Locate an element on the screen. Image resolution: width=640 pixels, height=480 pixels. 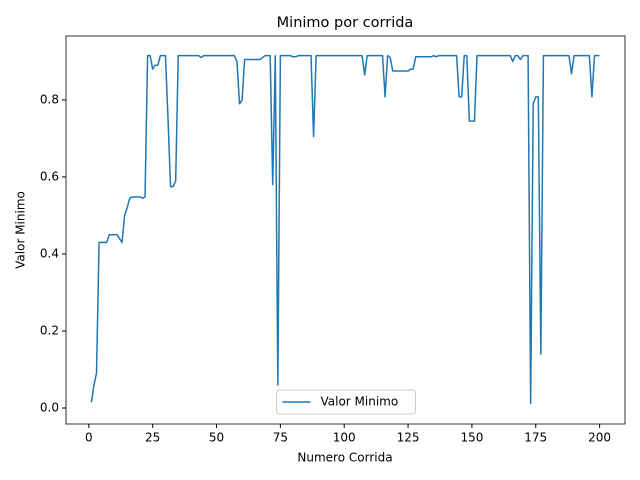
y-tick-label: 0.8 is located at coordinates (49, 99).